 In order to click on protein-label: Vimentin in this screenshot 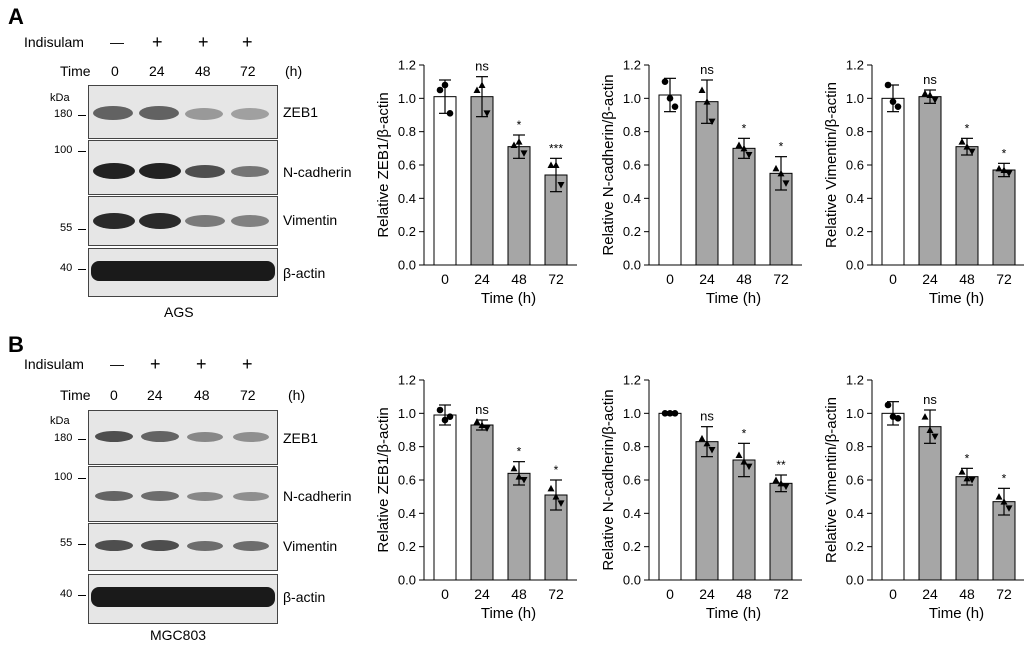, I will do `click(310, 220)`.